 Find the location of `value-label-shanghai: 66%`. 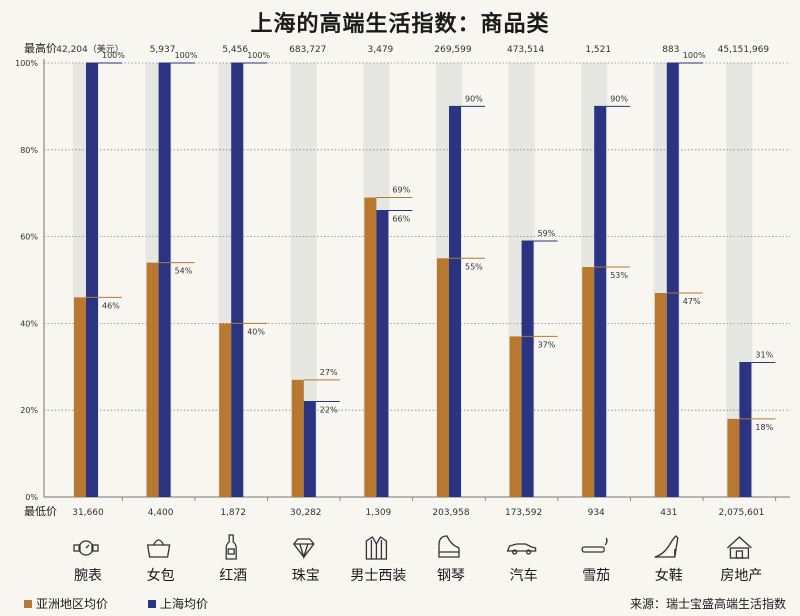

value-label-shanghai: 66% is located at coordinates (401, 219).